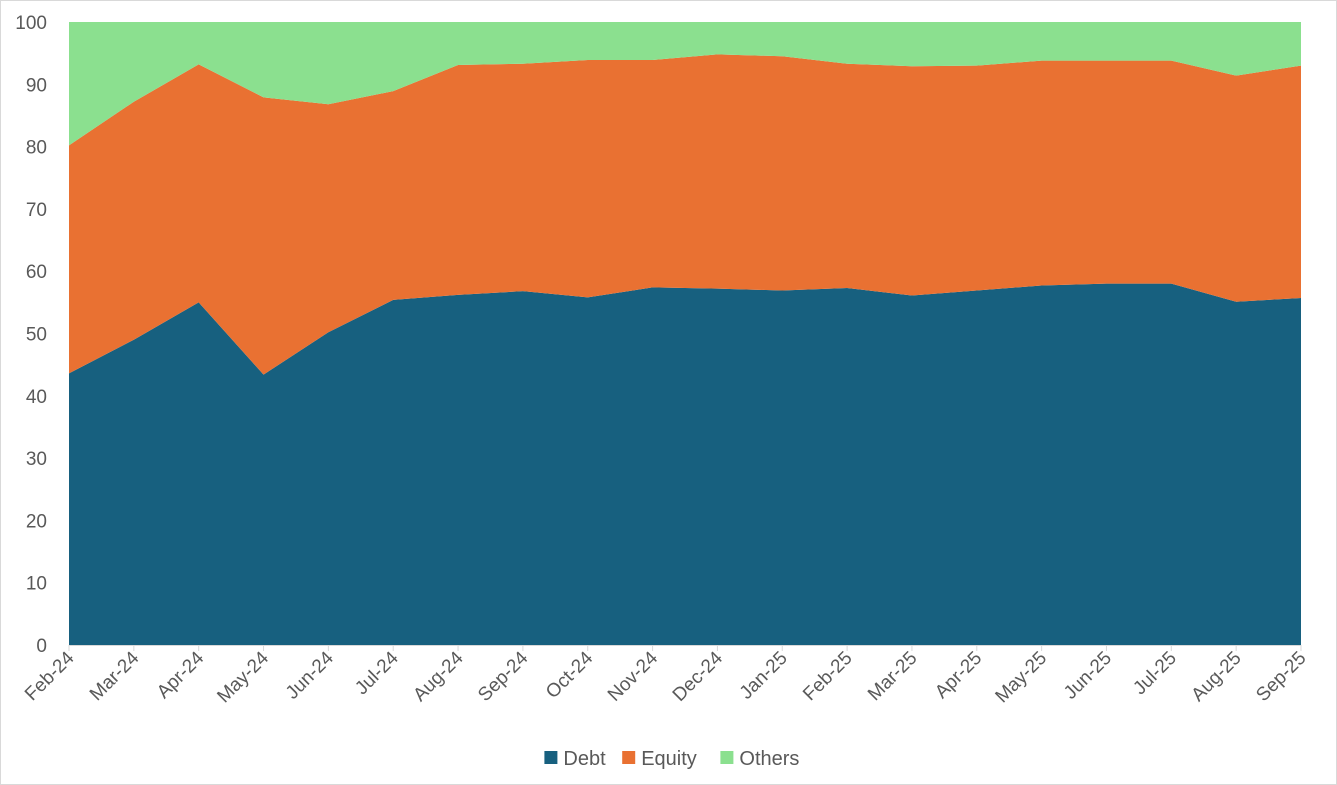 This screenshot has width=1337, height=785. What do you see at coordinates (36, 335) in the screenshot?
I see `y-tick-label: 50` at bounding box center [36, 335].